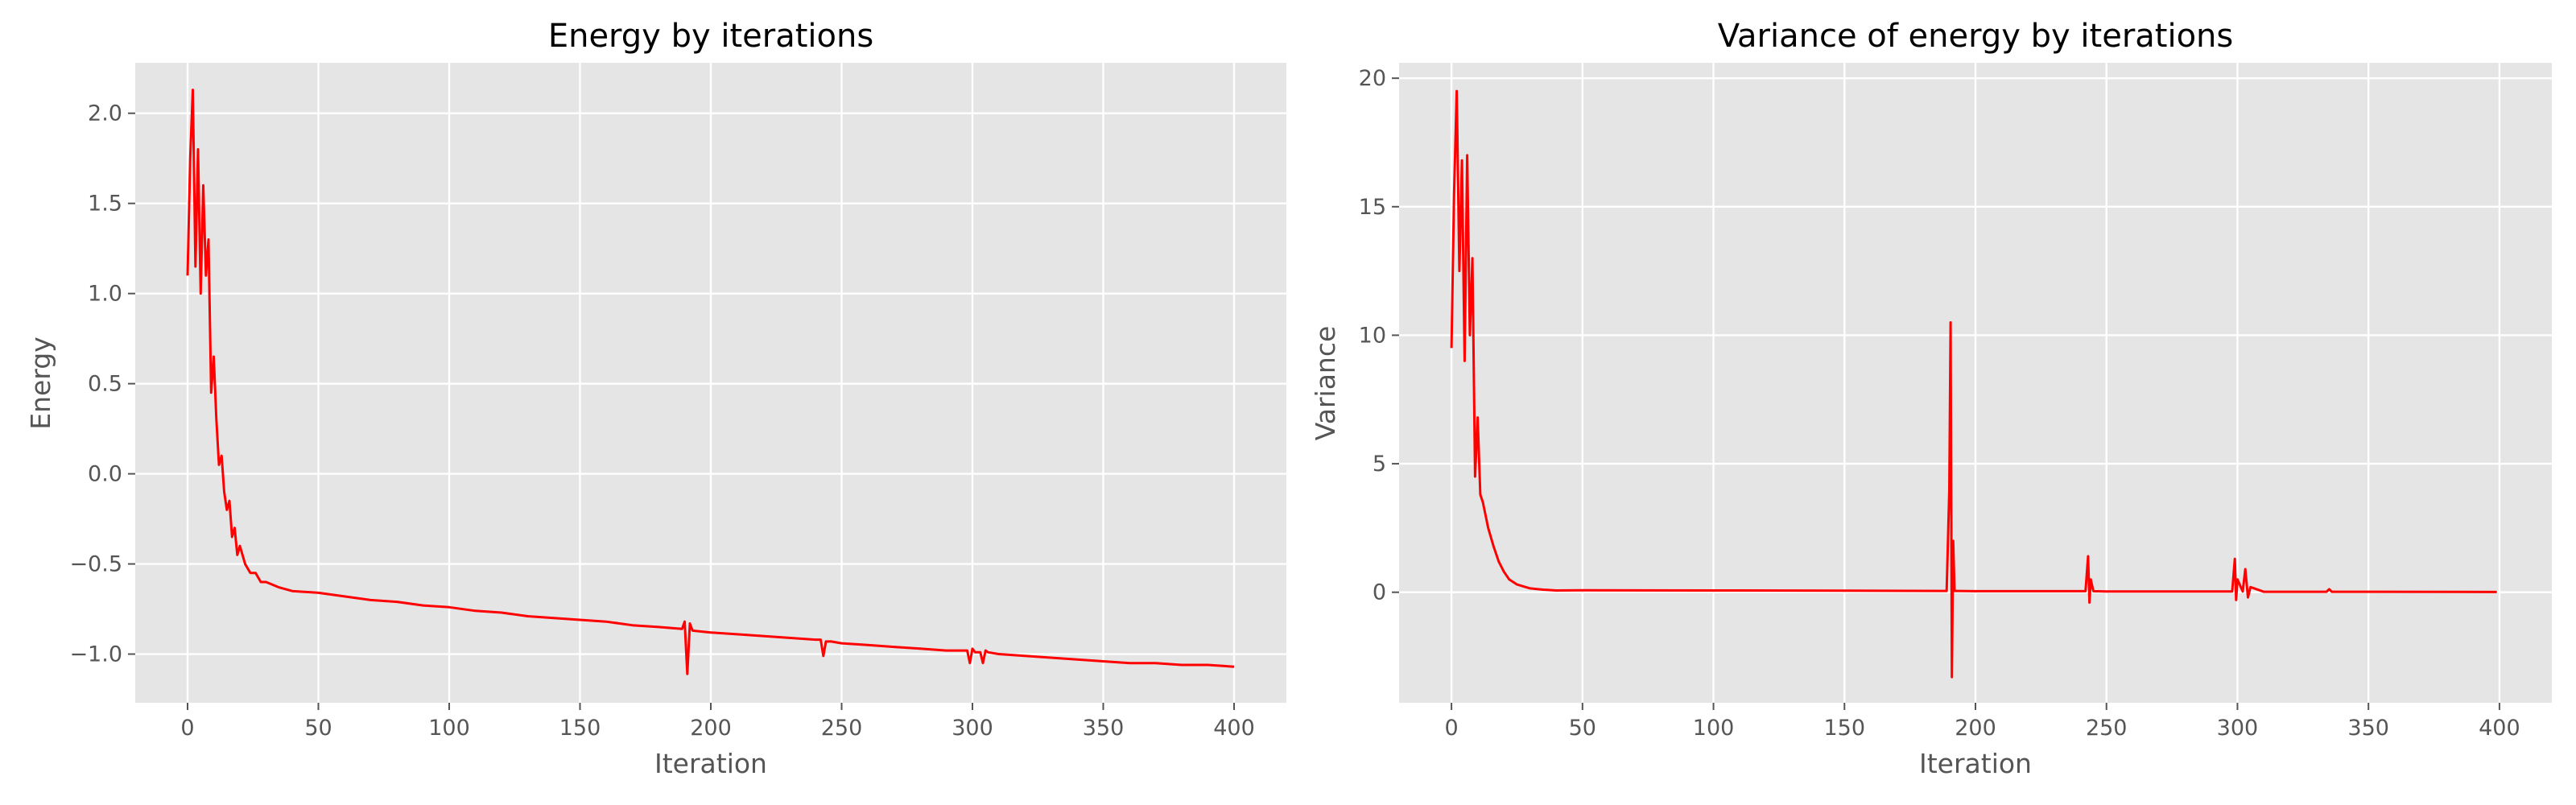 The image size is (2576, 805). I want to click on energy-x-tick-label: 400, so click(1234, 728).